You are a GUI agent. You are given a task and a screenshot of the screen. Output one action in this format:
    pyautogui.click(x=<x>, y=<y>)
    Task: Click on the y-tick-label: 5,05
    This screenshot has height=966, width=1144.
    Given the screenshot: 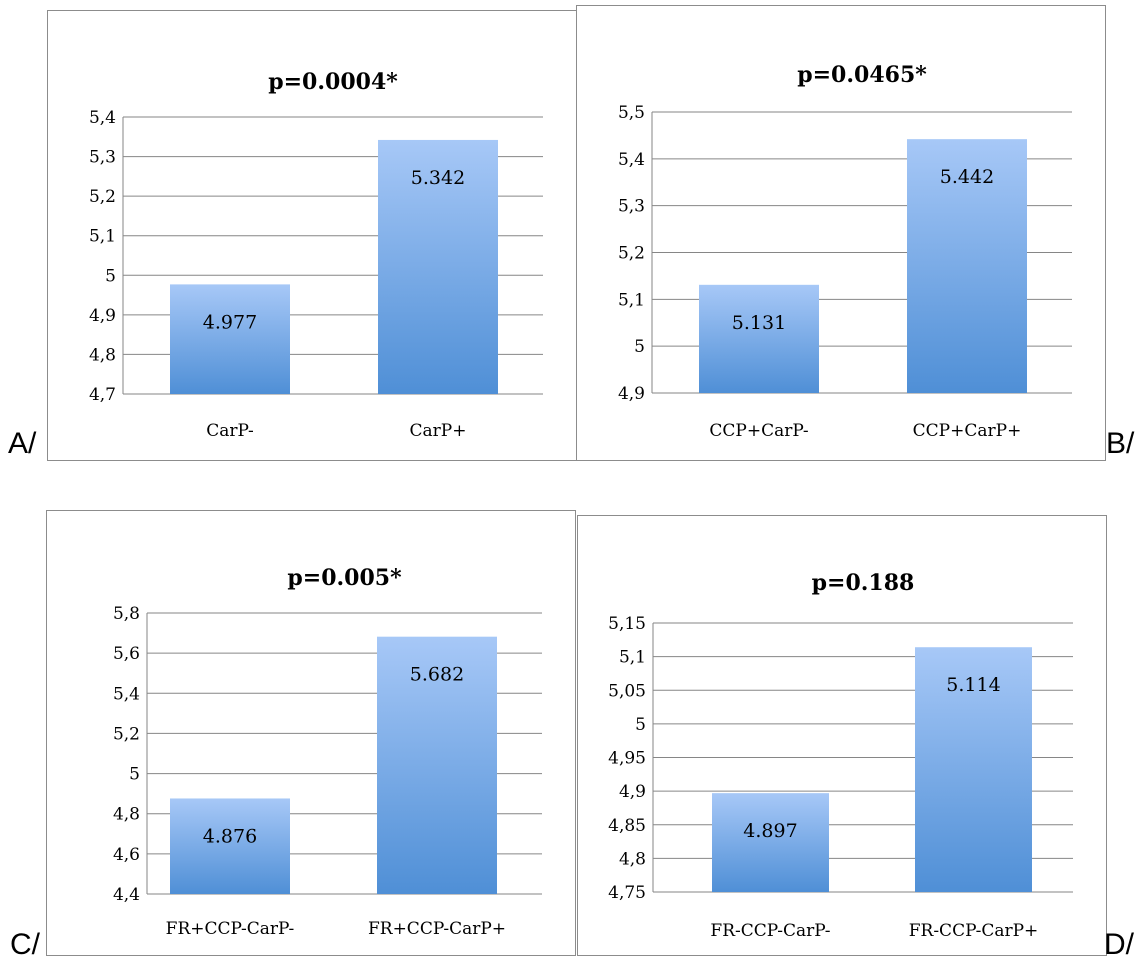 What is the action you would take?
    pyautogui.click(x=627, y=691)
    